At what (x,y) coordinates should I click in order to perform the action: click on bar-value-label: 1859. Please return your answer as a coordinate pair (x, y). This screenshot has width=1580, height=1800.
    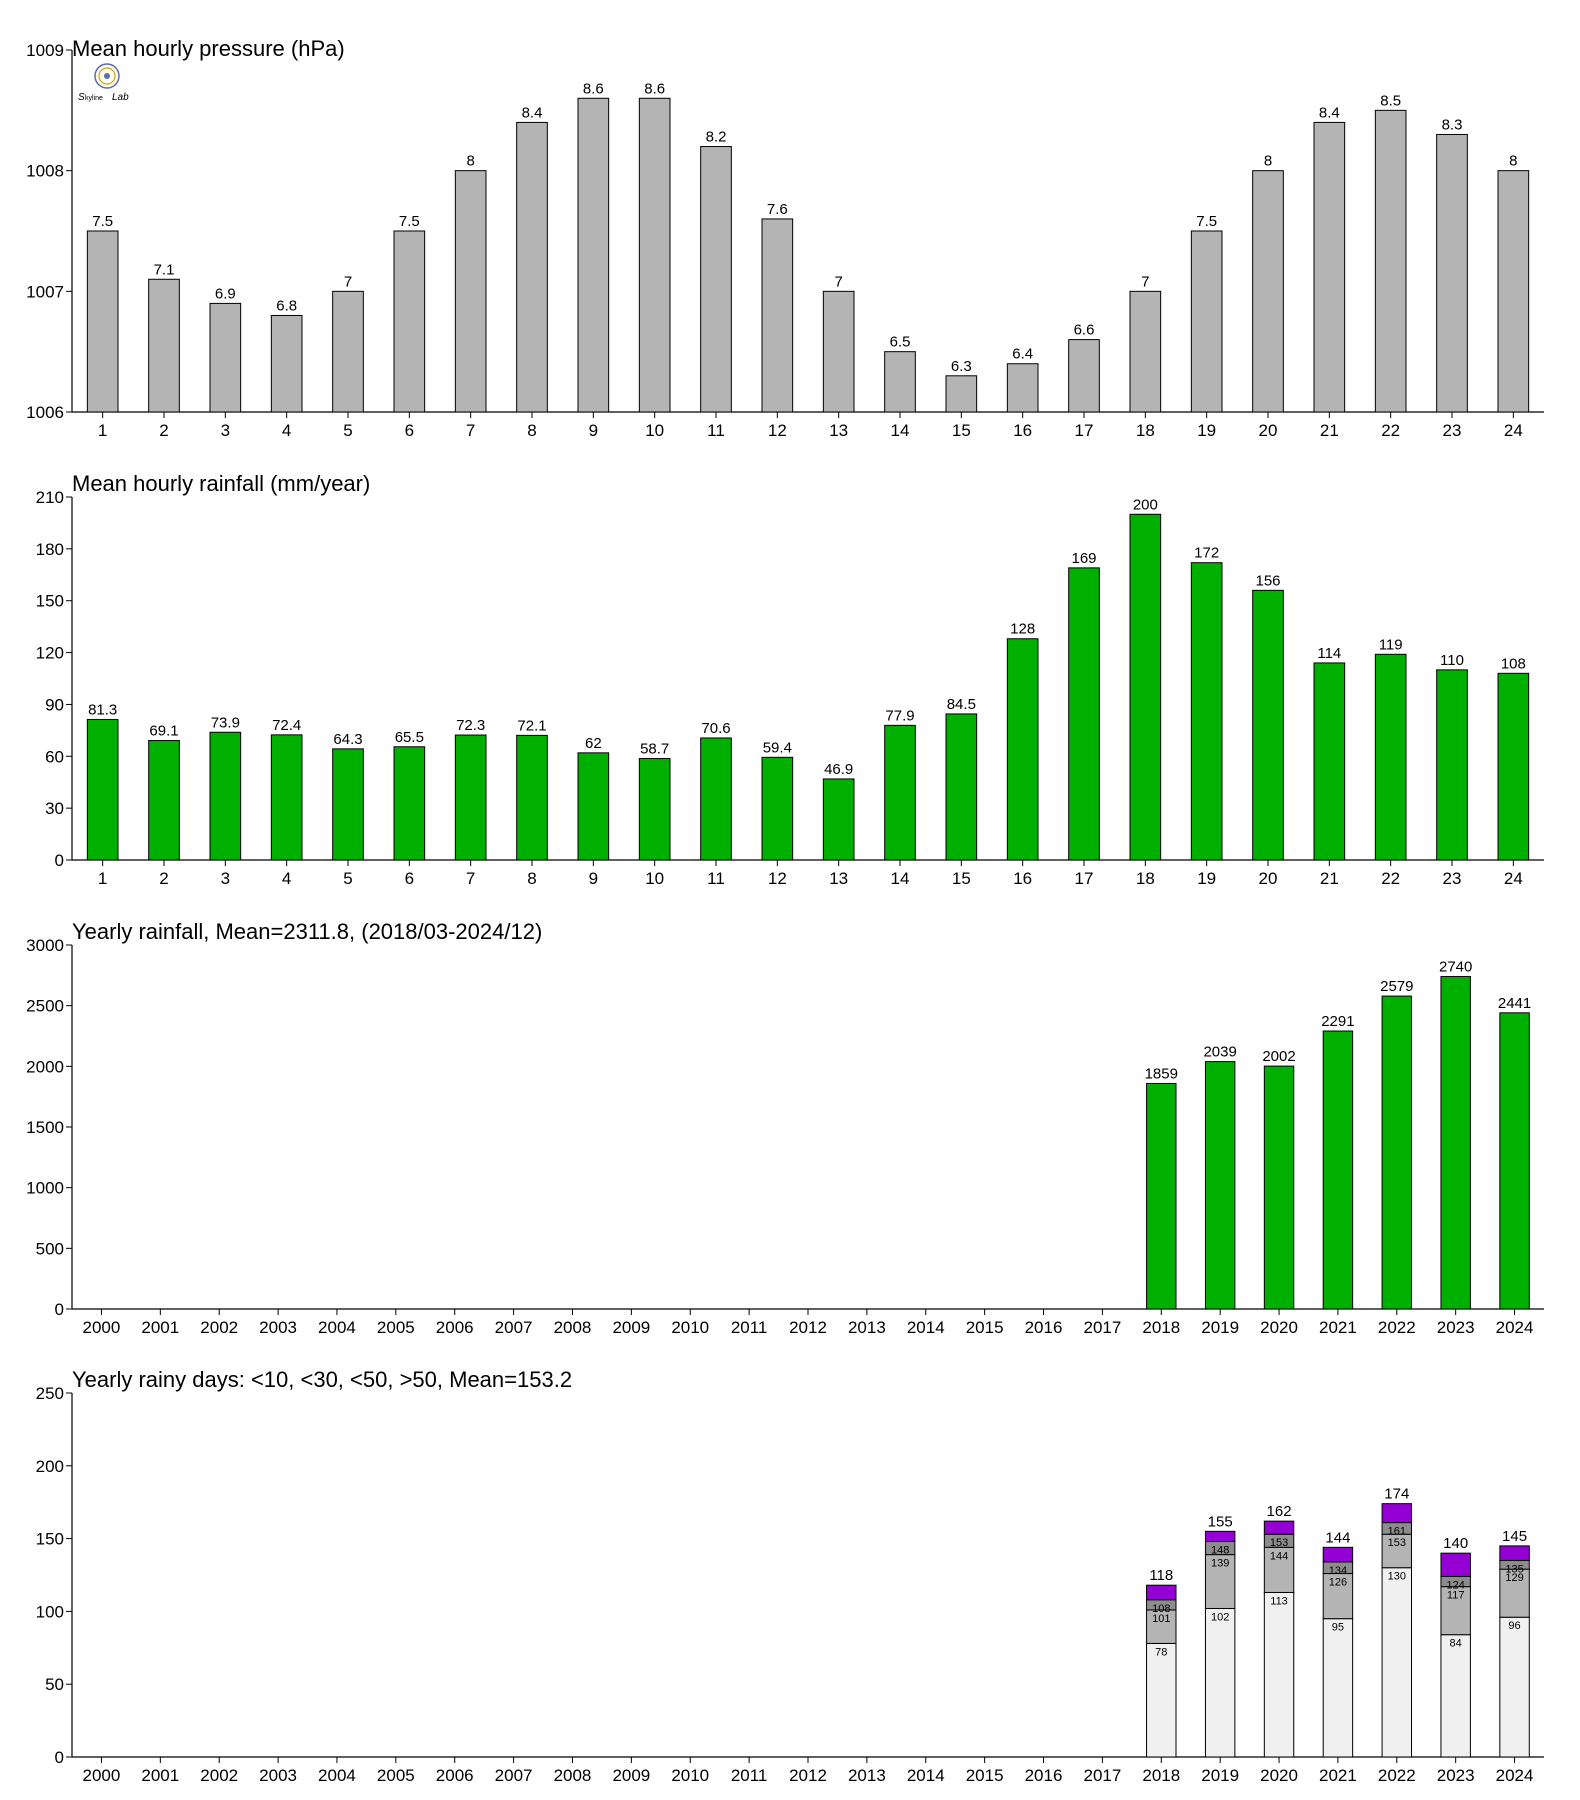
    Looking at the image, I should click on (1161, 1073).